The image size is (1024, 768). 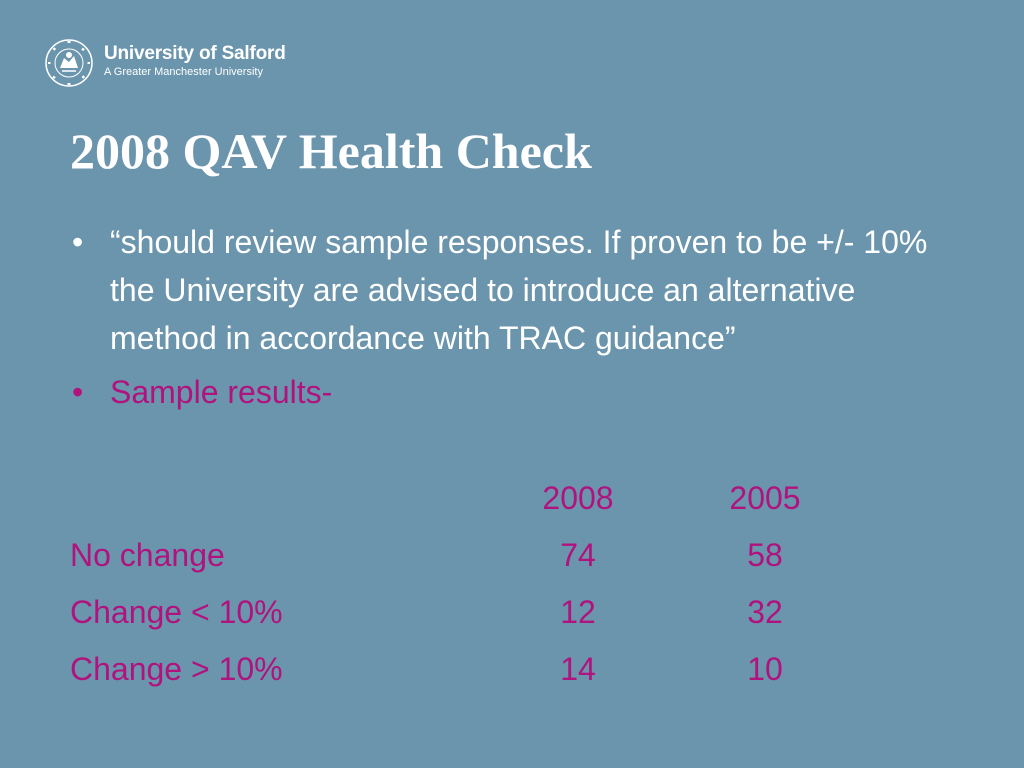 What do you see at coordinates (578, 669) in the screenshot?
I see `value-2008: 14` at bounding box center [578, 669].